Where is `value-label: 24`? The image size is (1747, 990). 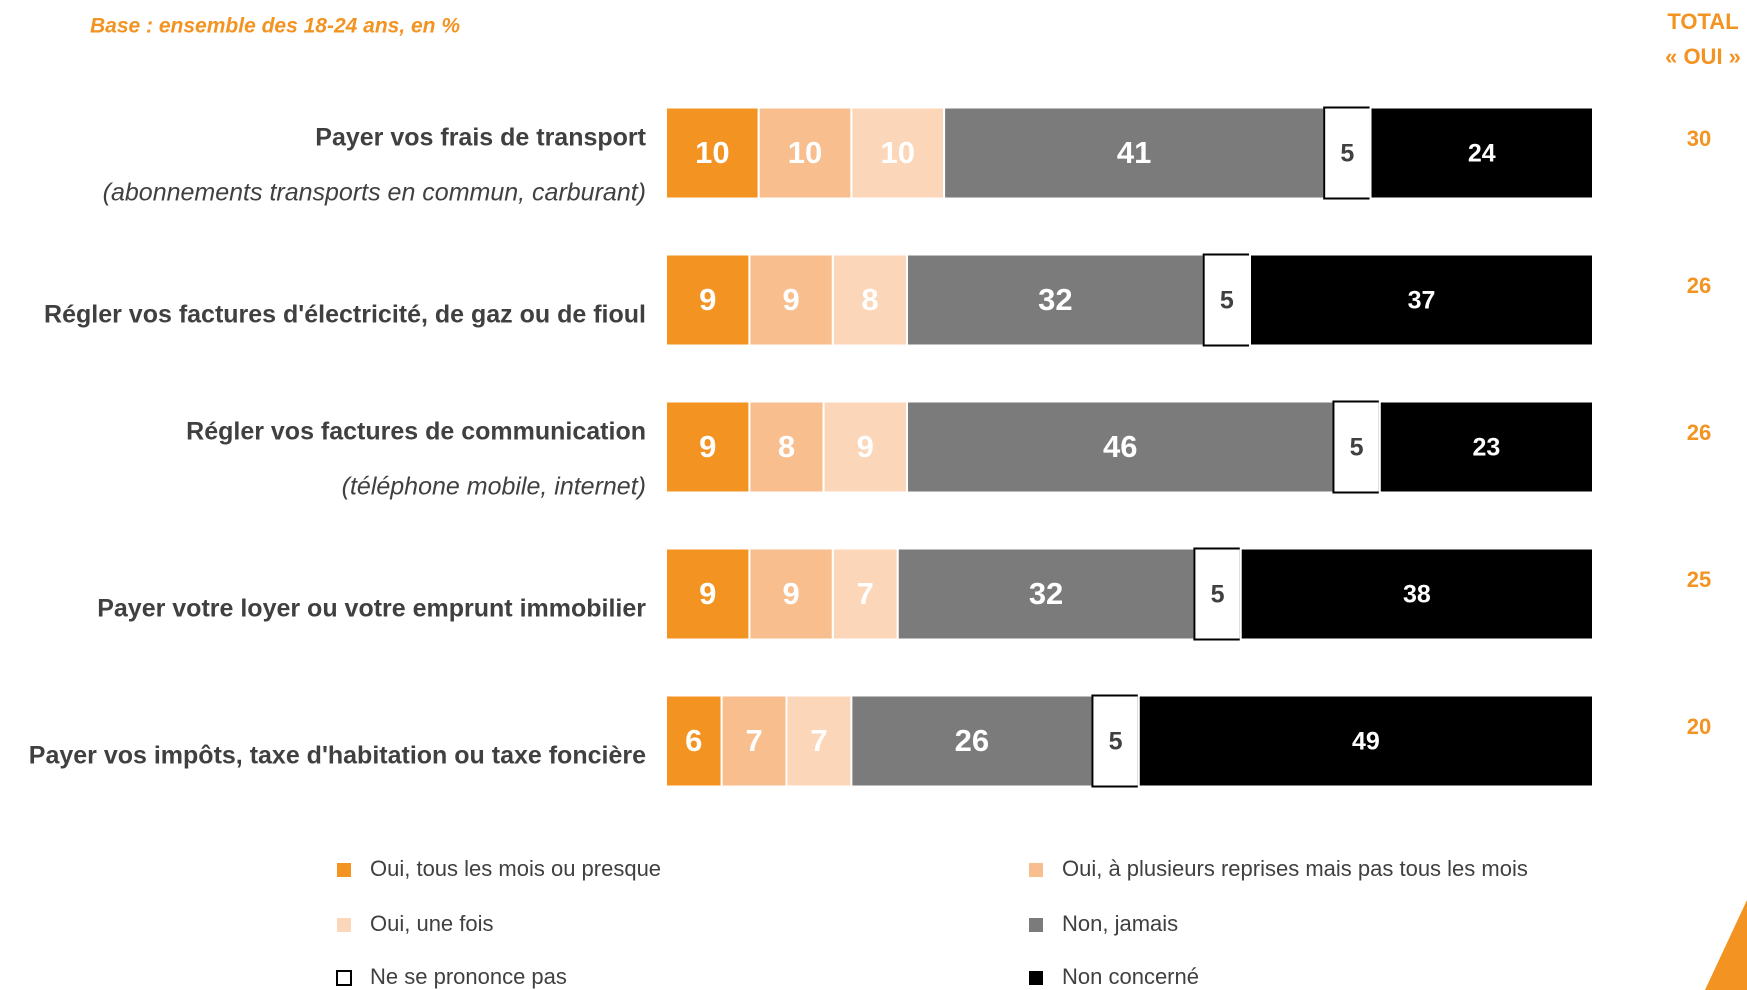 value-label: 24 is located at coordinates (1482, 154).